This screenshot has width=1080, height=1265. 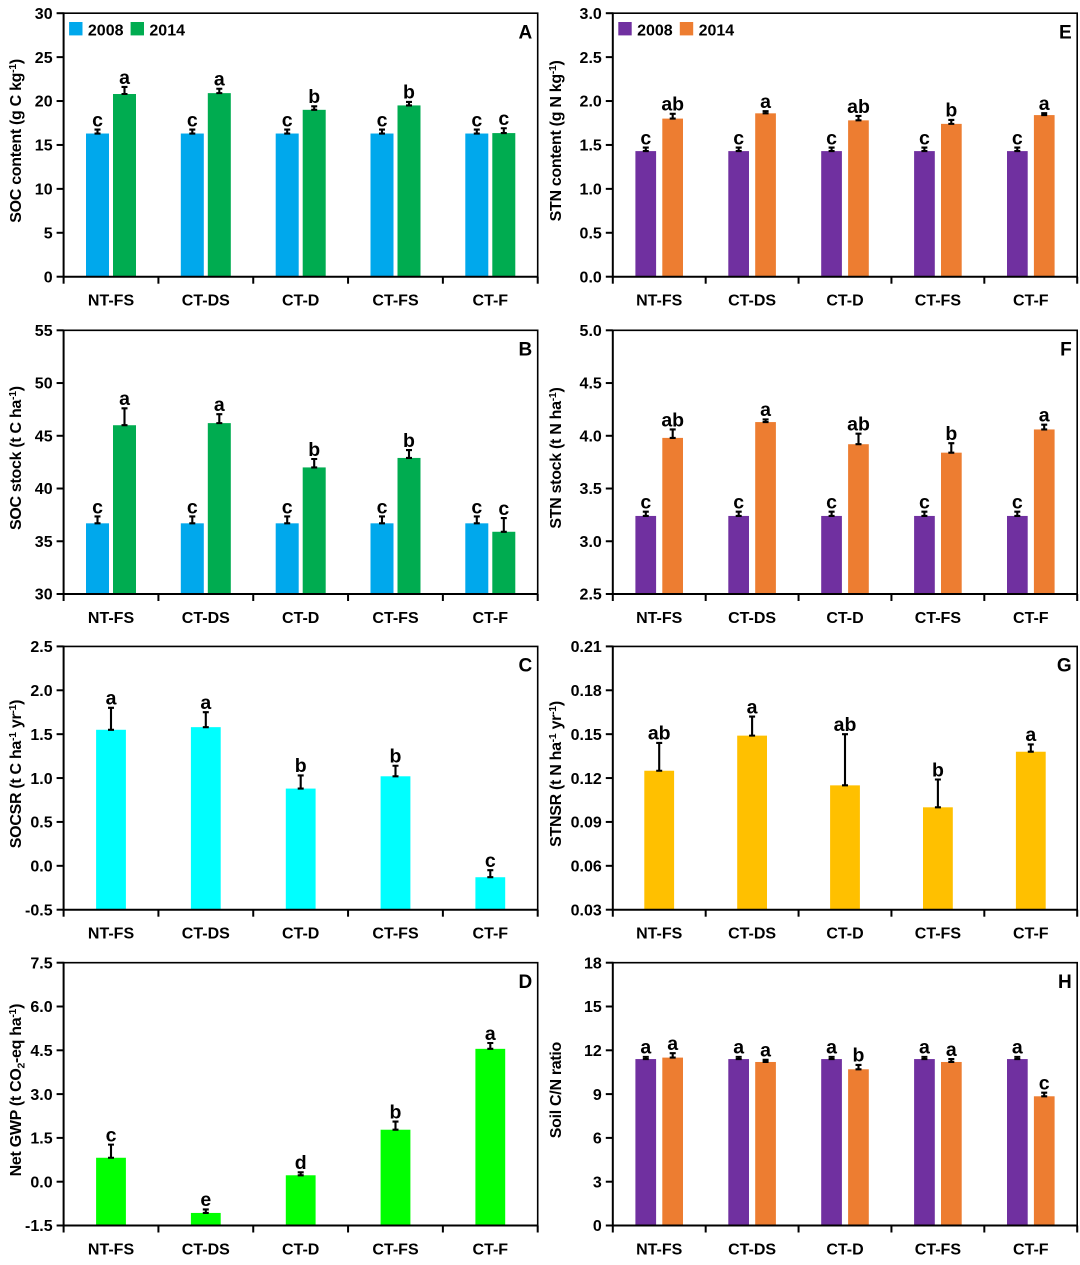 What do you see at coordinates (48, 277) in the screenshot?
I see `svg-text: 0` at bounding box center [48, 277].